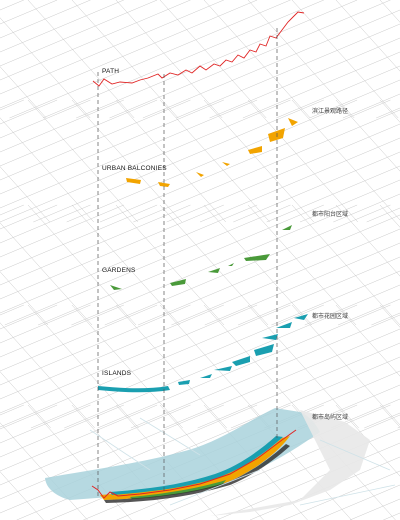 The height and width of the screenshot is (520, 400). I want to click on urban-balconies-shapes, so click(212, 152).